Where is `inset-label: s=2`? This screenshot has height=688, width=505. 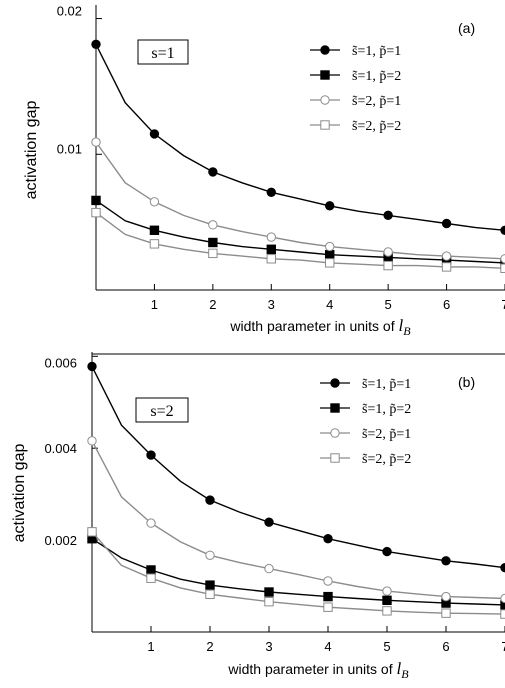
inset-label: s=2 is located at coordinates (161, 411).